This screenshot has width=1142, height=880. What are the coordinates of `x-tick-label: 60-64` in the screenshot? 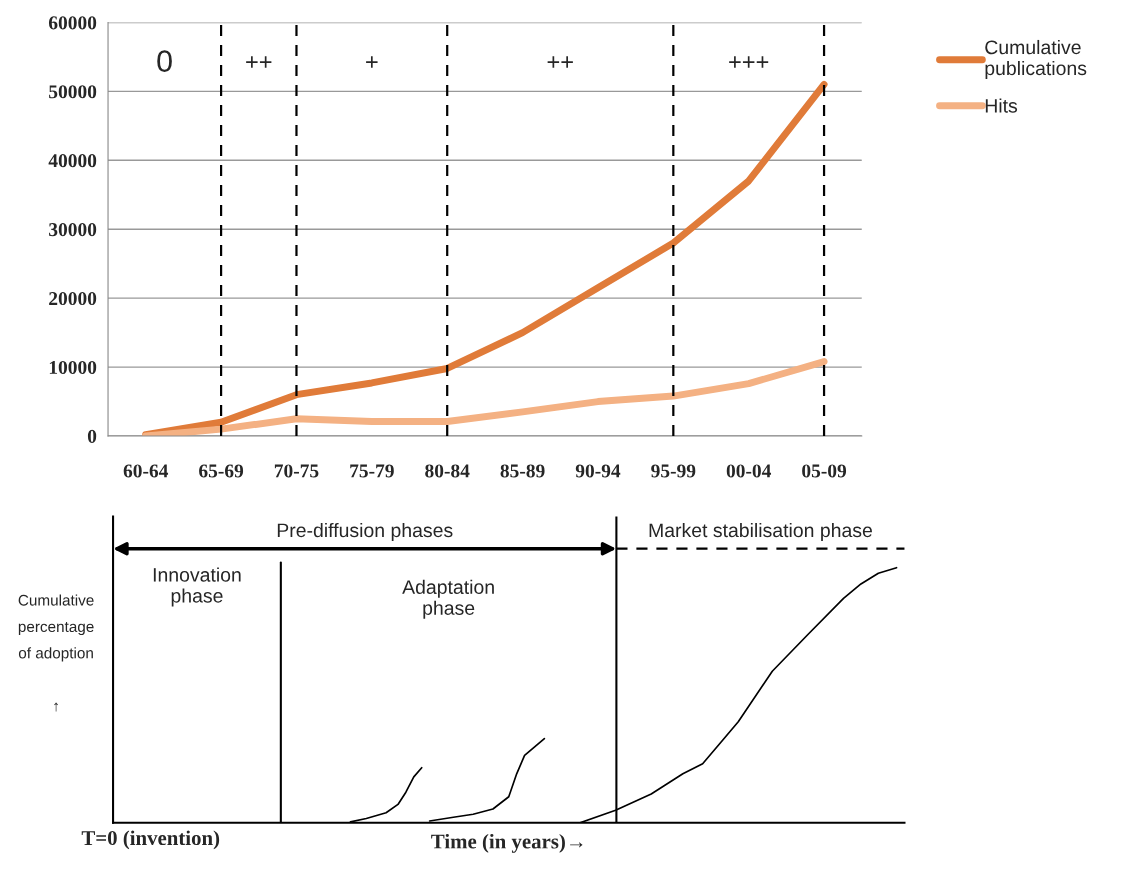 It's located at (146, 471).